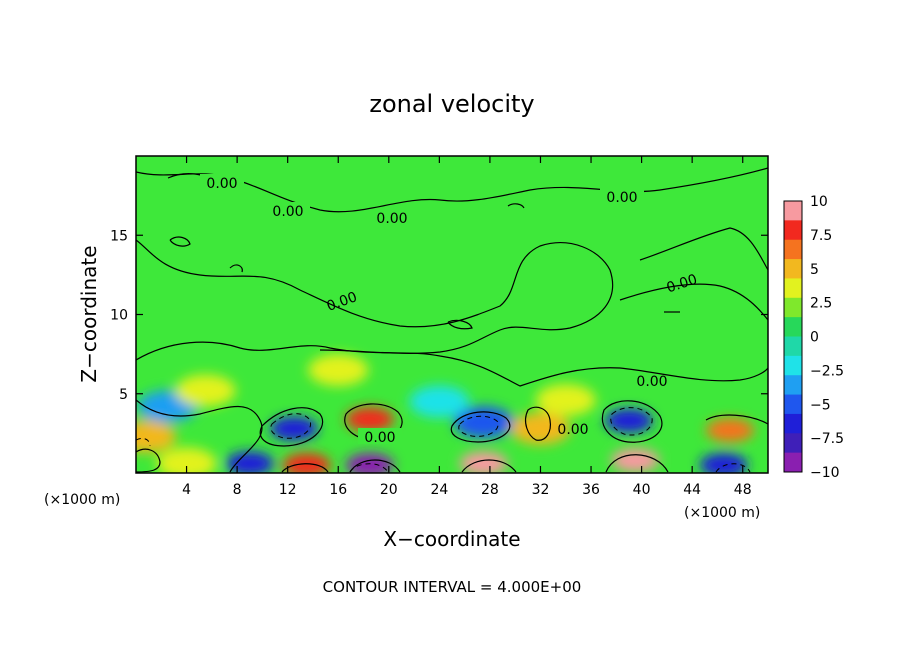 The height and width of the screenshot is (654, 904). What do you see at coordinates (451, 539) in the screenshot?
I see `x-axis-title: X−coordinate` at bounding box center [451, 539].